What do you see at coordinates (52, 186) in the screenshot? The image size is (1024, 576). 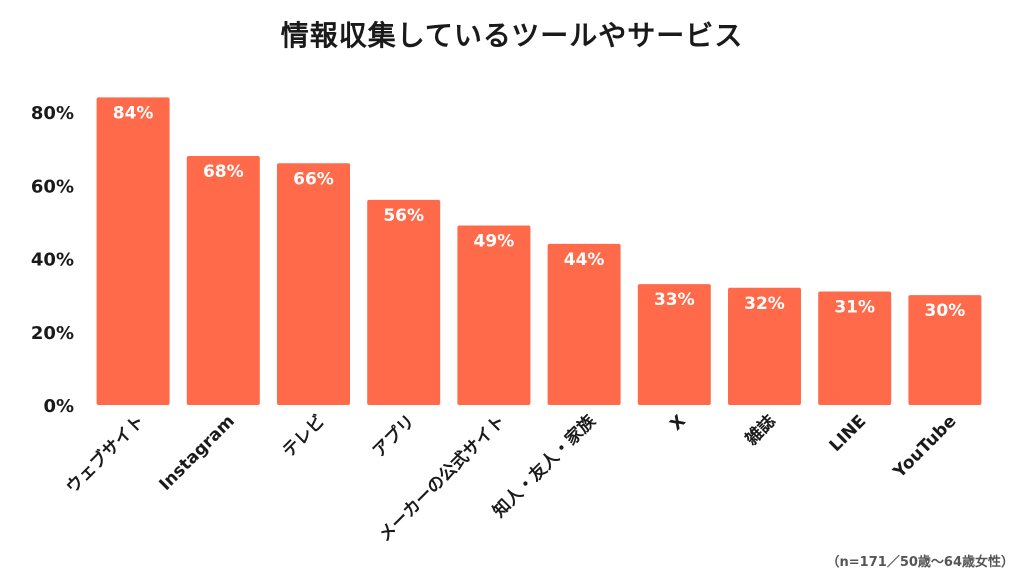 I see `y-tick-label: 60%` at bounding box center [52, 186].